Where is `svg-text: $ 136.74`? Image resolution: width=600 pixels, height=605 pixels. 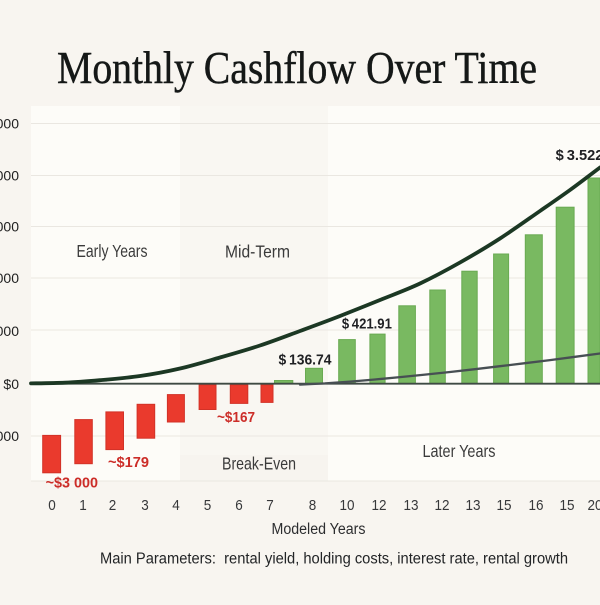
svg-text: $ 136.74 is located at coordinates (305, 361).